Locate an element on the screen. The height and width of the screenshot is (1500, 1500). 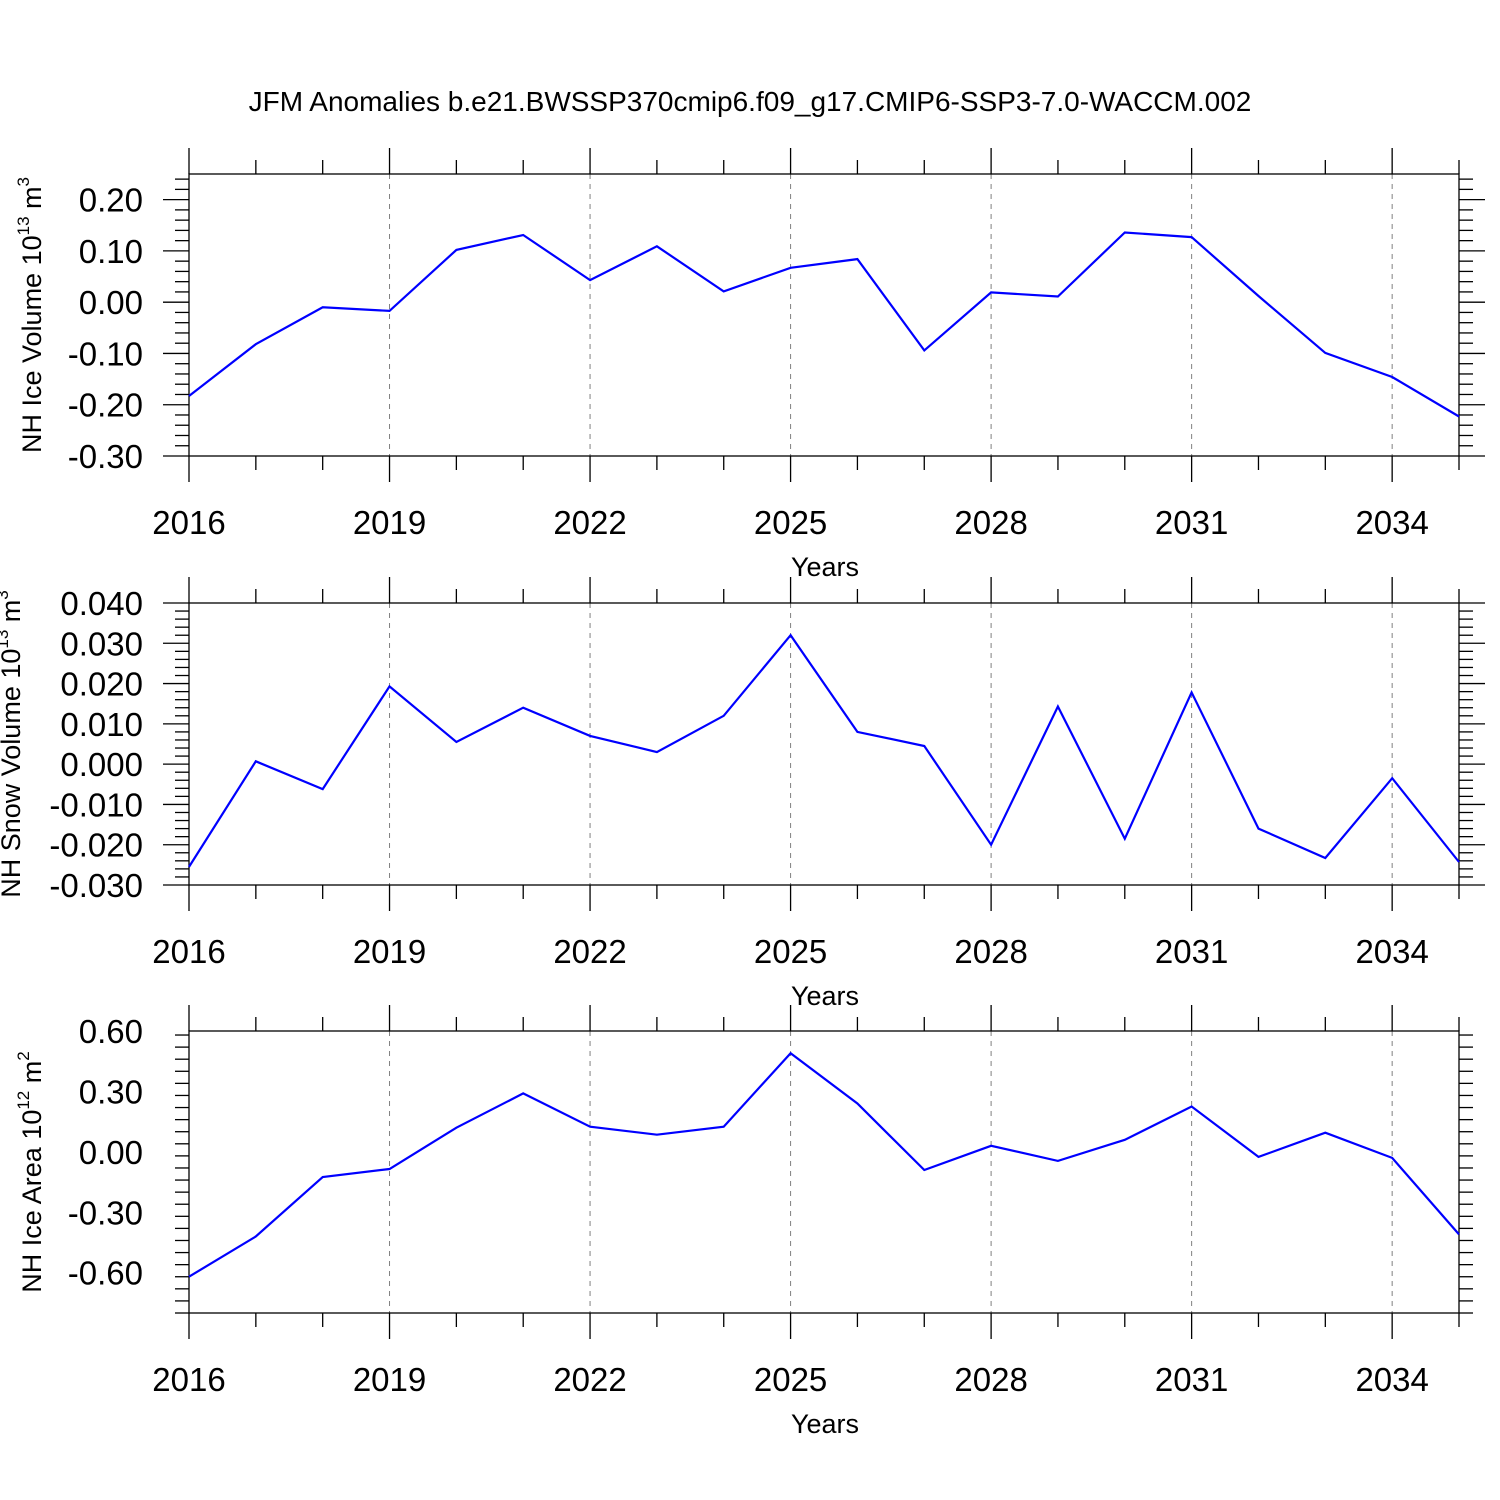
y-tick-label: 0.000 is located at coordinates (101, 764).